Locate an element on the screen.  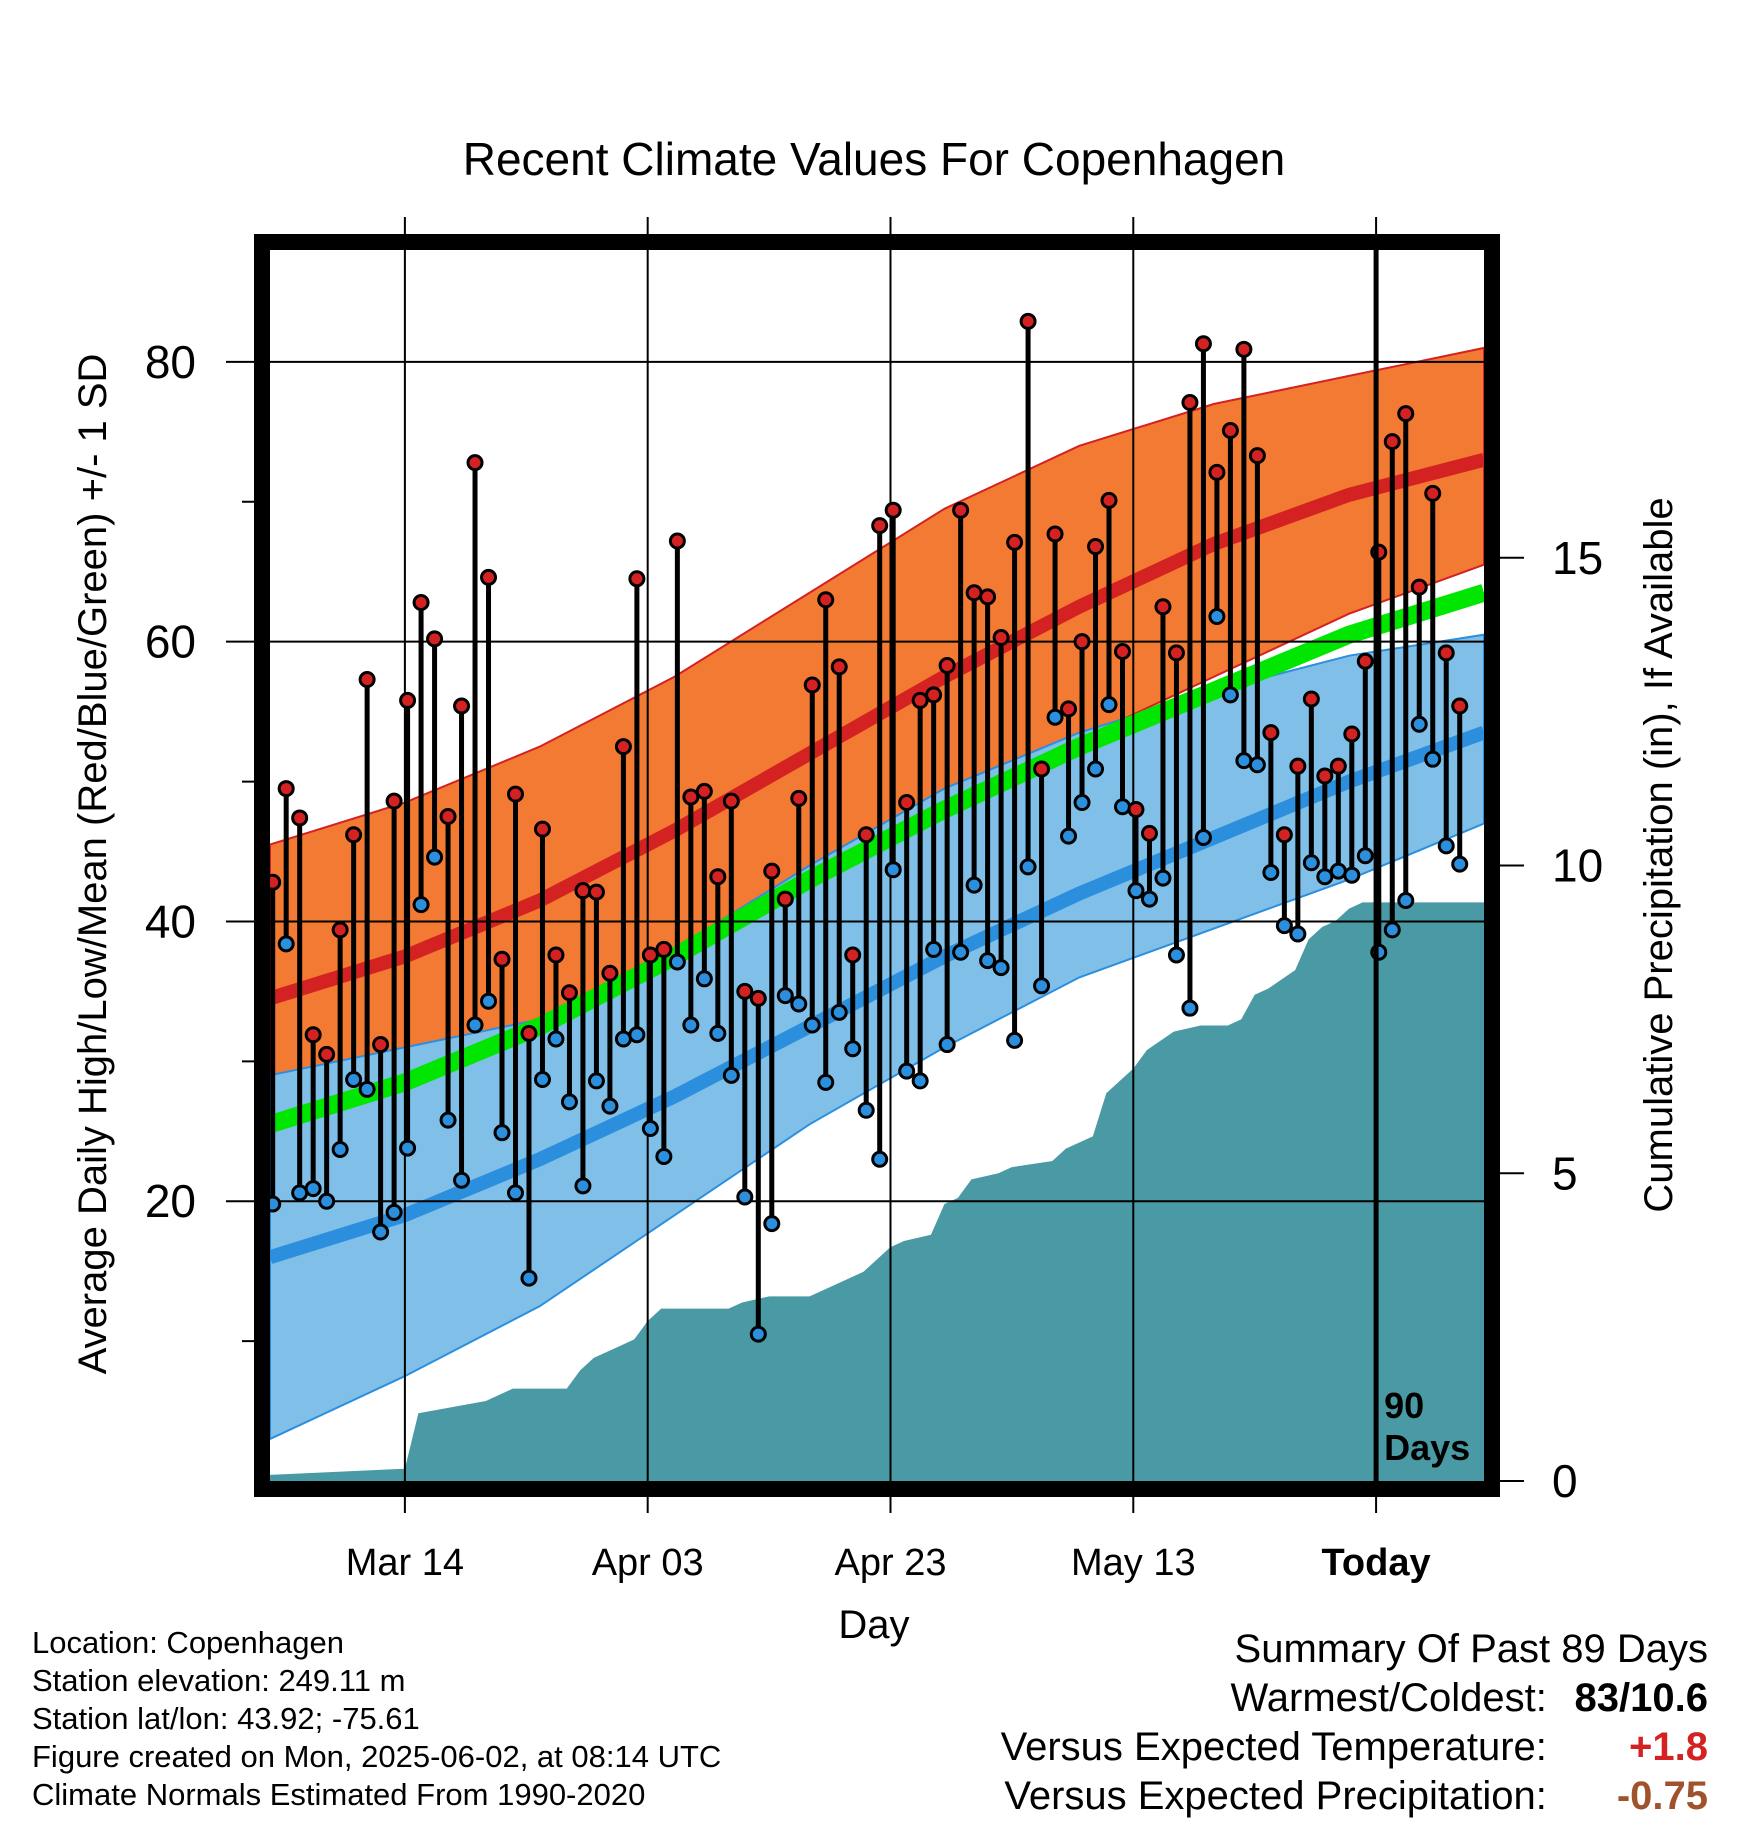
normals-text: Climate Normals Estimated From 1990-2020 is located at coordinates (339, 1794).